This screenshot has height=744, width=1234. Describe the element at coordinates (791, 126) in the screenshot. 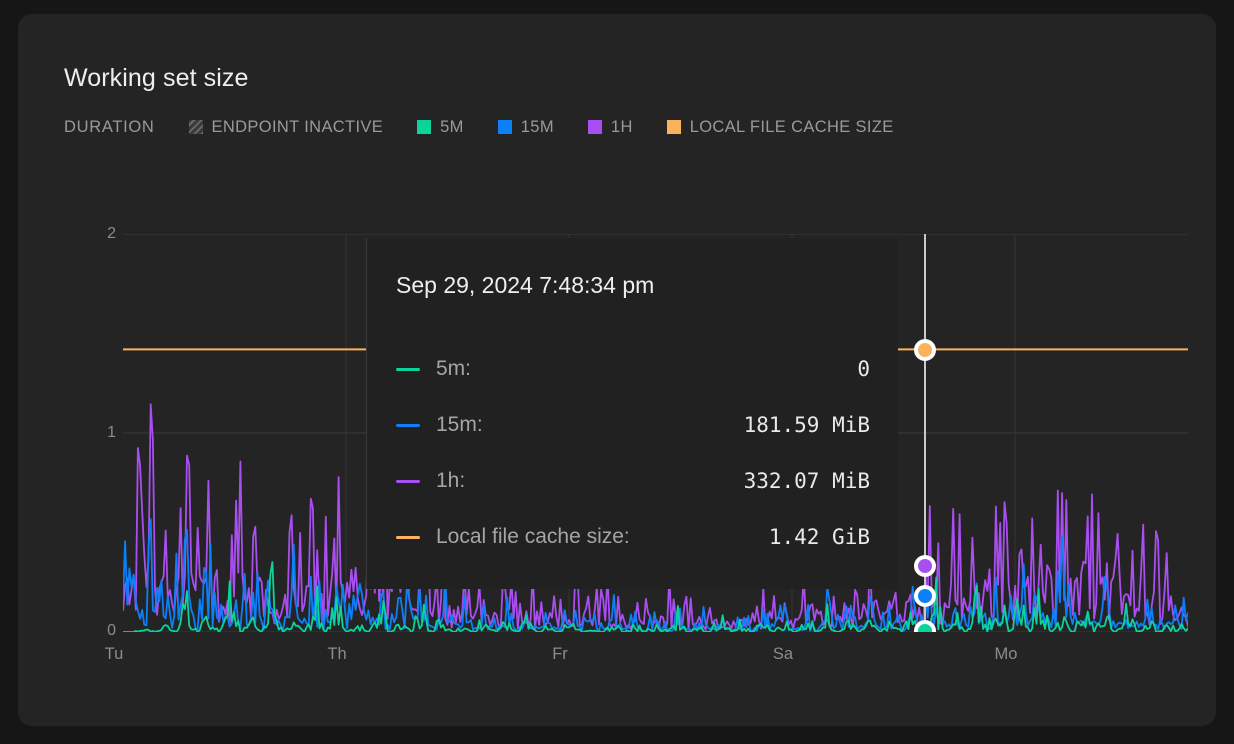

I see `legend-item-local-file-cache-size-label: Local file cache size` at that location.